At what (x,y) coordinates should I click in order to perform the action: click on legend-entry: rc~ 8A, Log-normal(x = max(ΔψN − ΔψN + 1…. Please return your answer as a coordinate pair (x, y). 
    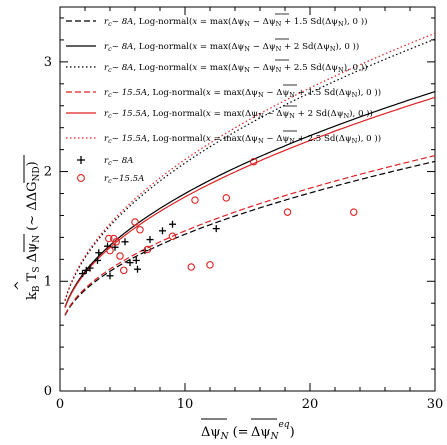
    Looking at the image, I should click on (216, 20).